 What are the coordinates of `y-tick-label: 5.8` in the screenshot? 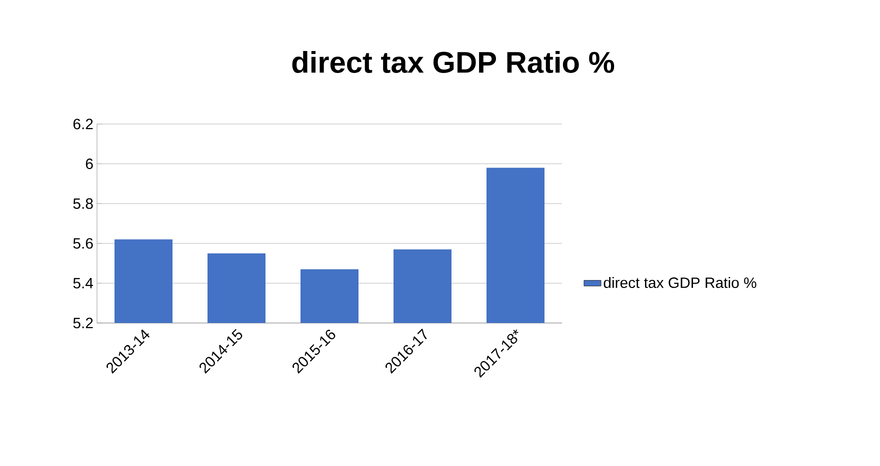 It's located at (83, 203).